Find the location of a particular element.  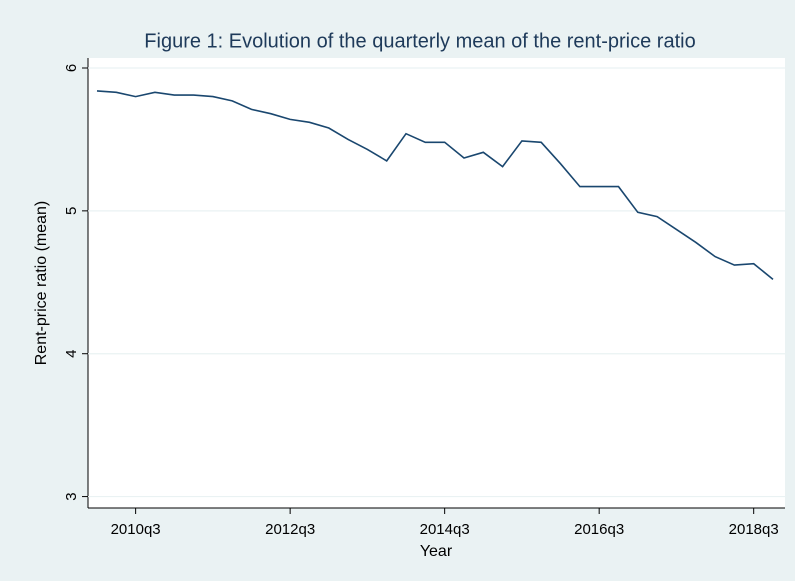

y-axis-title: Rent-price ratio (mean) is located at coordinates (41, 283).